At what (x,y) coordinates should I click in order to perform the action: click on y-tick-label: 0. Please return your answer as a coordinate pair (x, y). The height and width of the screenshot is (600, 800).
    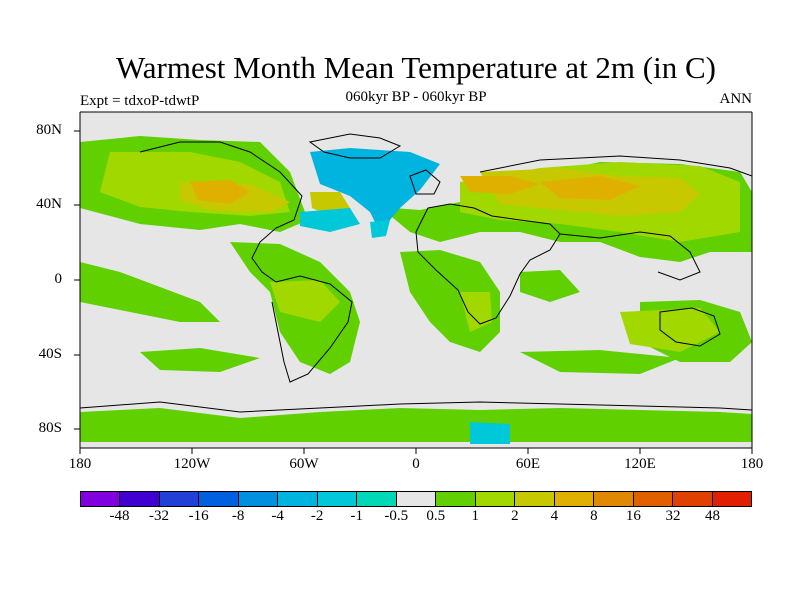
    Looking at the image, I should click on (58, 279).